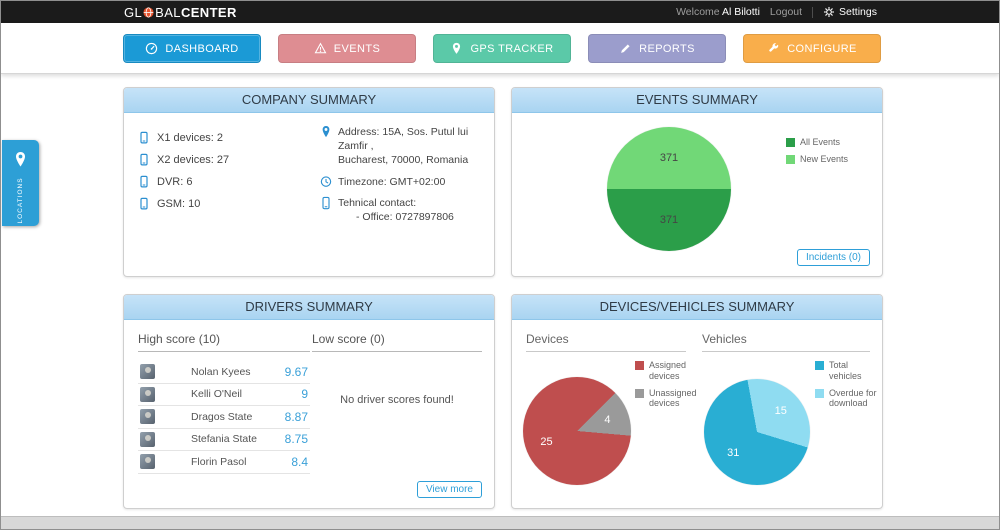 The height and width of the screenshot is (530, 1000). I want to click on events-summary-title: EVENTS SUMMARY, so click(697, 100).